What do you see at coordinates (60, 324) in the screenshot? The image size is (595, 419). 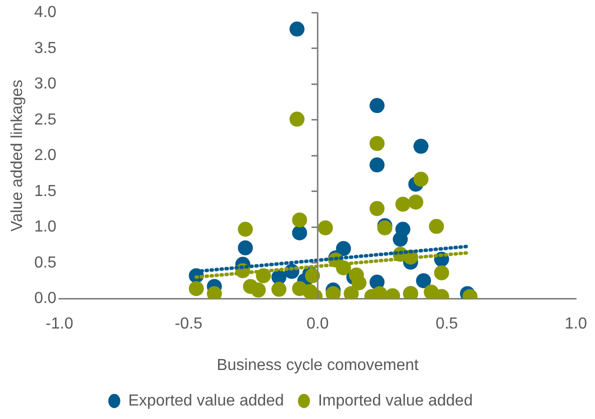 I see `x-tick-label: -1.0` at bounding box center [60, 324].